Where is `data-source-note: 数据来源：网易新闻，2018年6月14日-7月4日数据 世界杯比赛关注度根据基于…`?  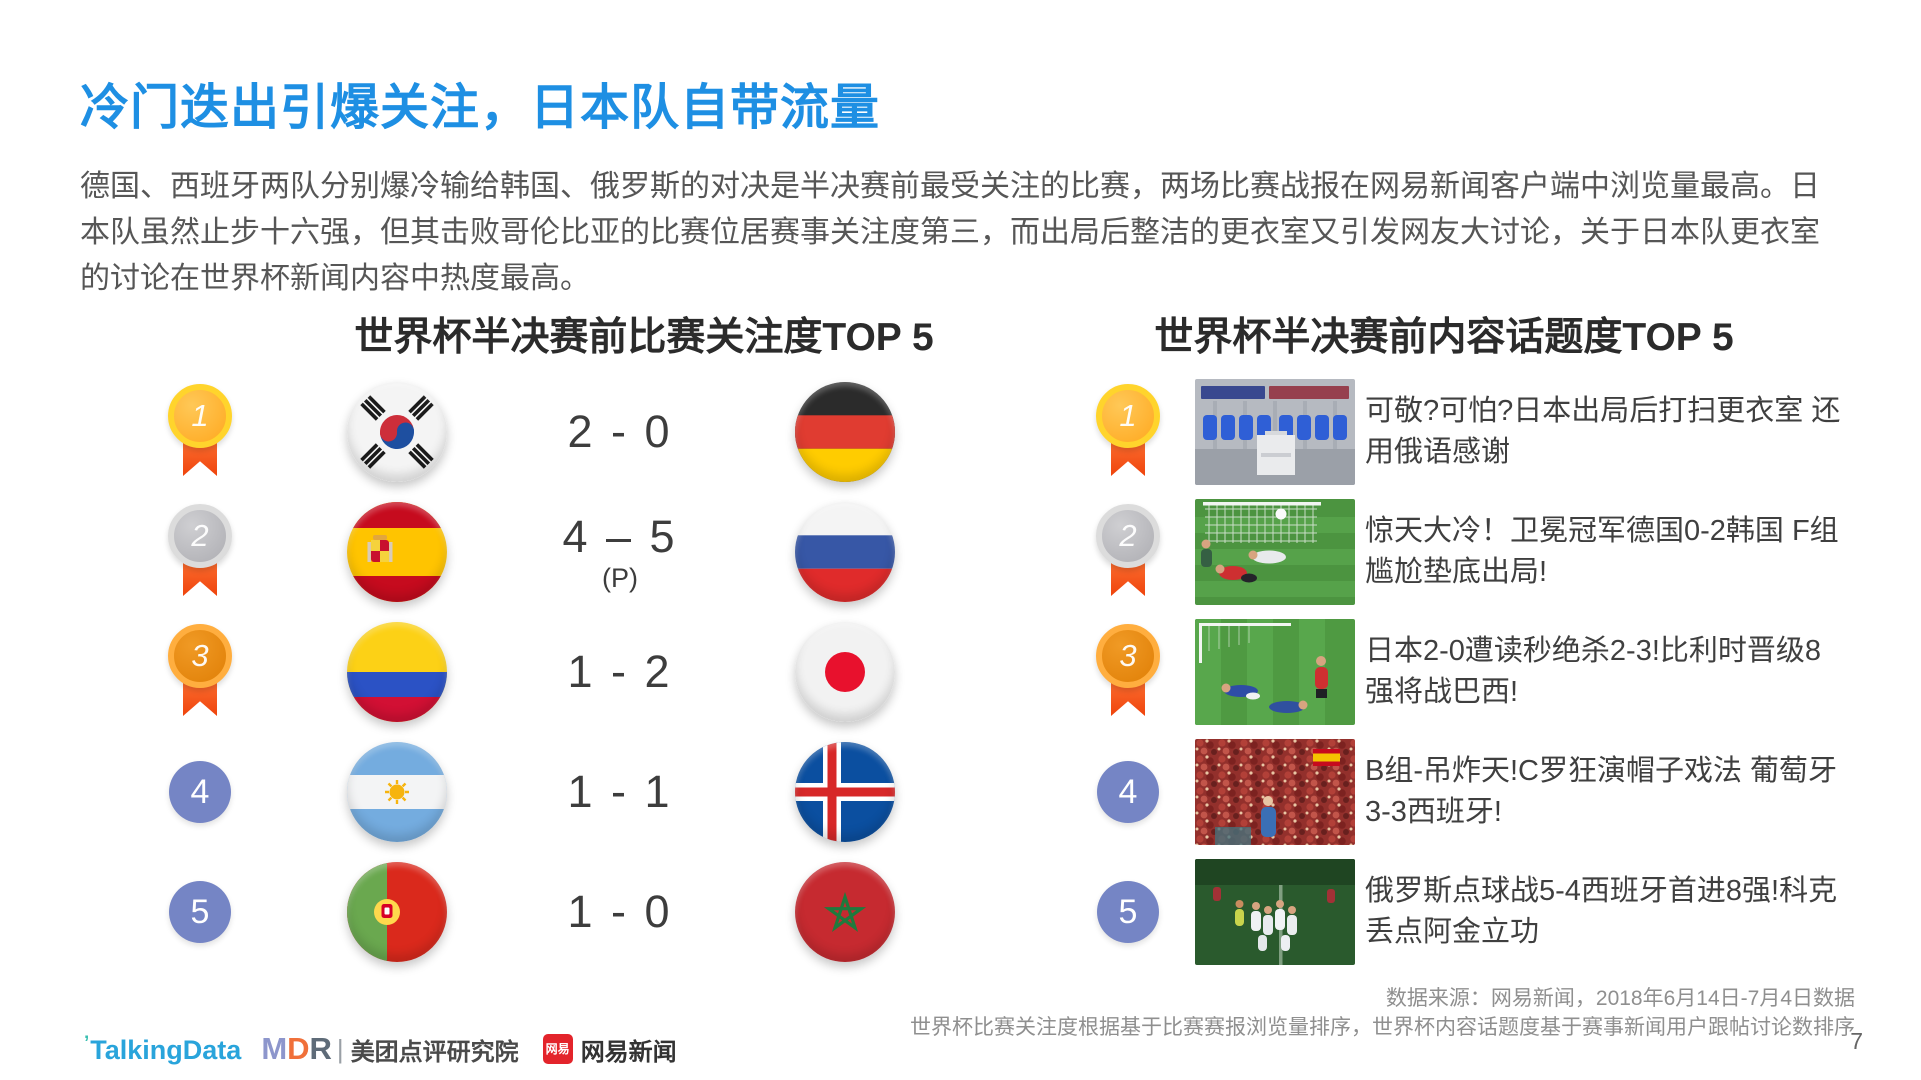 data-source-note: 数据来源：网易新闻，2018年6月14日-7月4日数据 世界杯比赛关注度根据基于… is located at coordinates (1382, 1013).